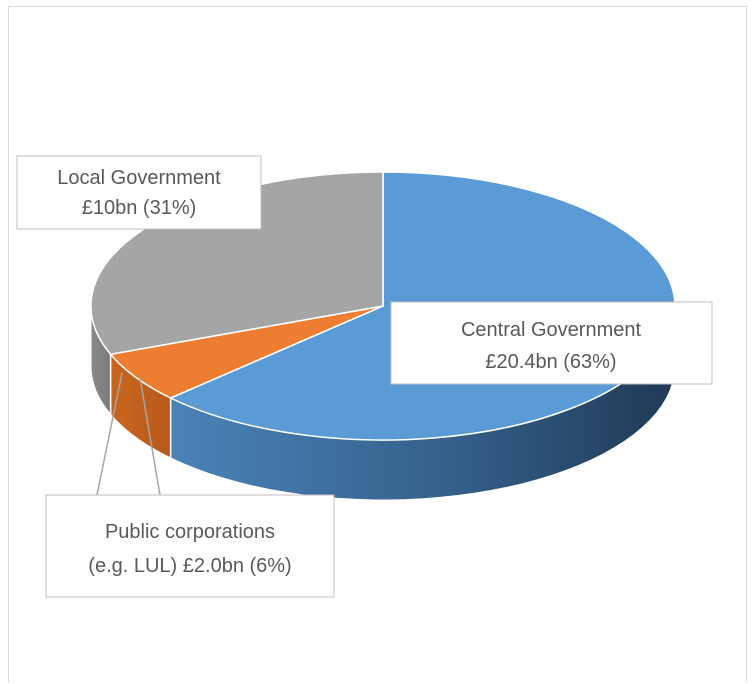 This screenshot has height=684, width=755. I want to click on label-local-government: Local Government £10bn (31%), so click(139, 192).